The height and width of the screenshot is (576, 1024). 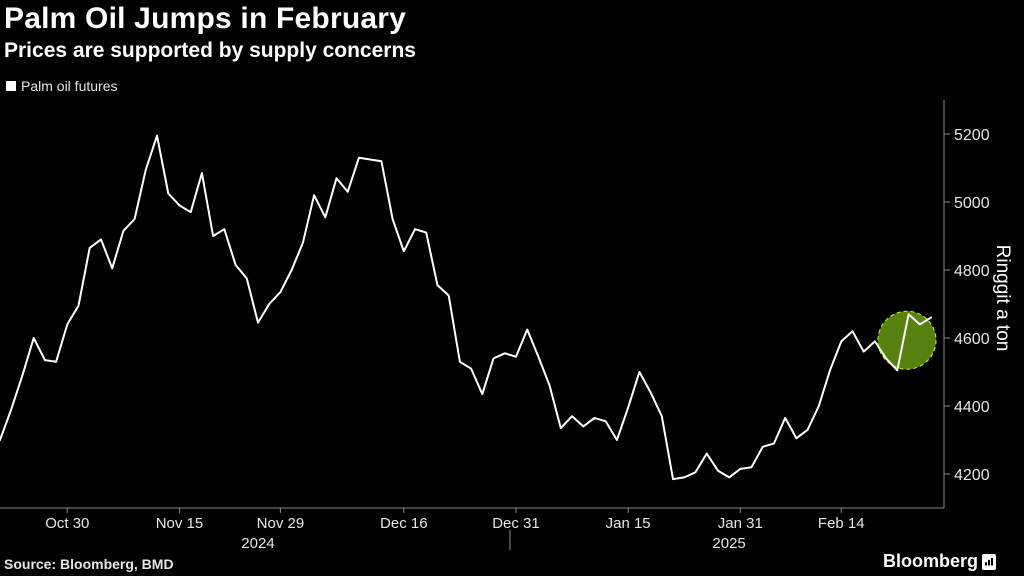 What do you see at coordinates (972, 407) in the screenshot?
I see `y-tick-label: 4400` at bounding box center [972, 407].